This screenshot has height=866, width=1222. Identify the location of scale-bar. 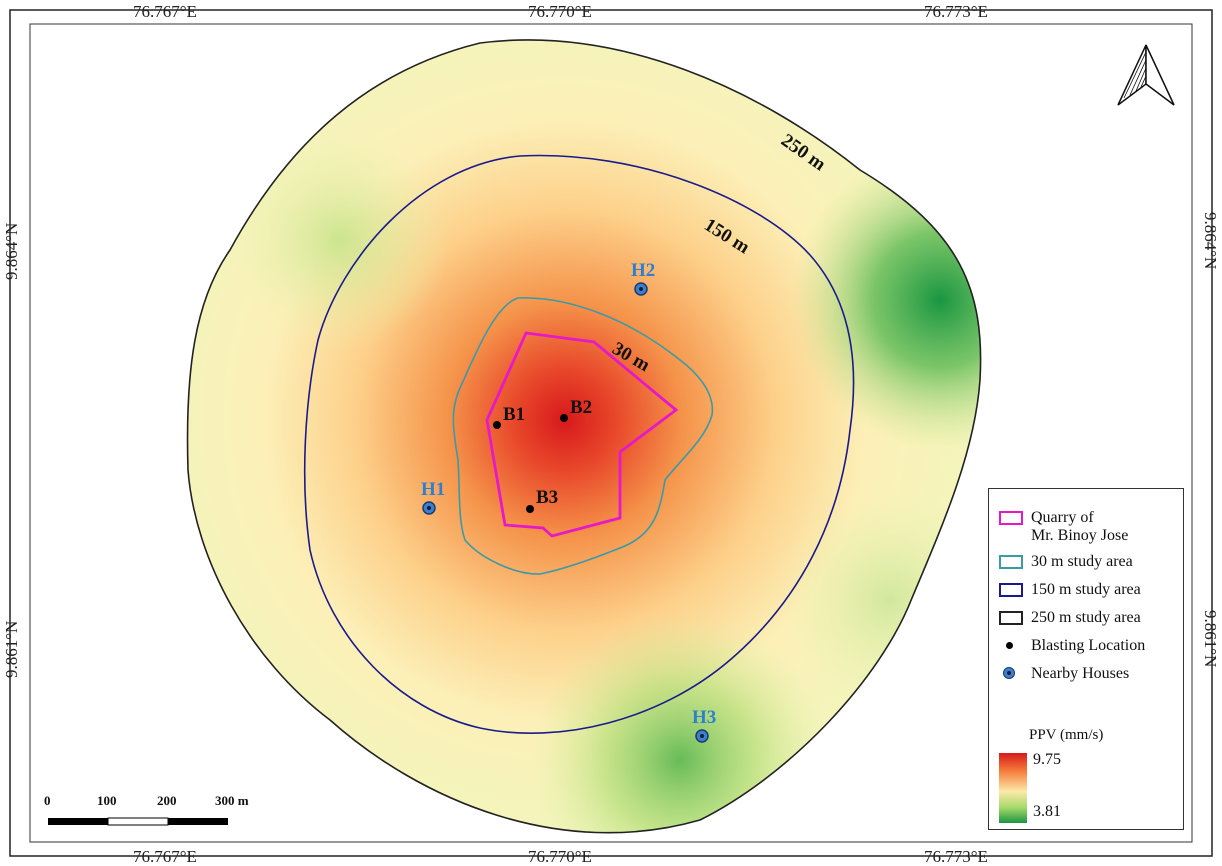
(138, 821).